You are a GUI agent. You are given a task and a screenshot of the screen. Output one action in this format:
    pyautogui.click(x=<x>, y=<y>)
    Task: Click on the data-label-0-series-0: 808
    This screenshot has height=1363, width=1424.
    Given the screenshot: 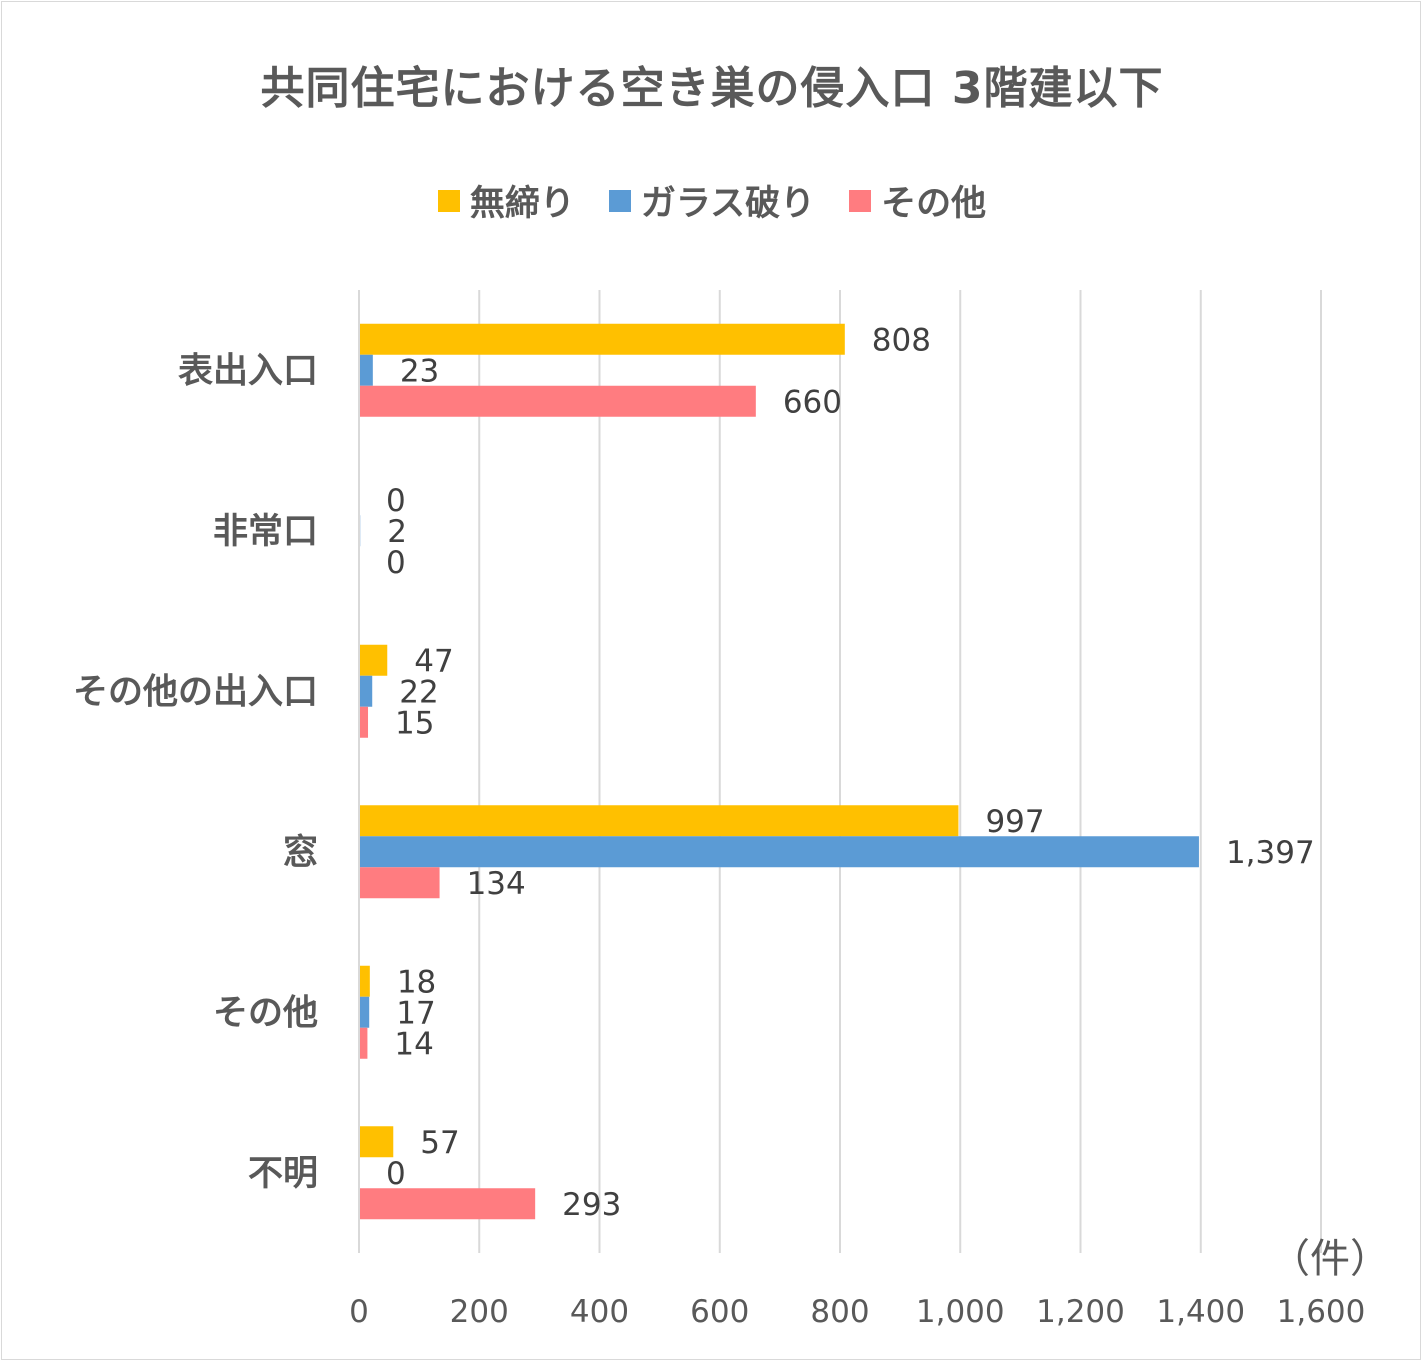 What is the action you would take?
    pyautogui.click(x=901, y=340)
    